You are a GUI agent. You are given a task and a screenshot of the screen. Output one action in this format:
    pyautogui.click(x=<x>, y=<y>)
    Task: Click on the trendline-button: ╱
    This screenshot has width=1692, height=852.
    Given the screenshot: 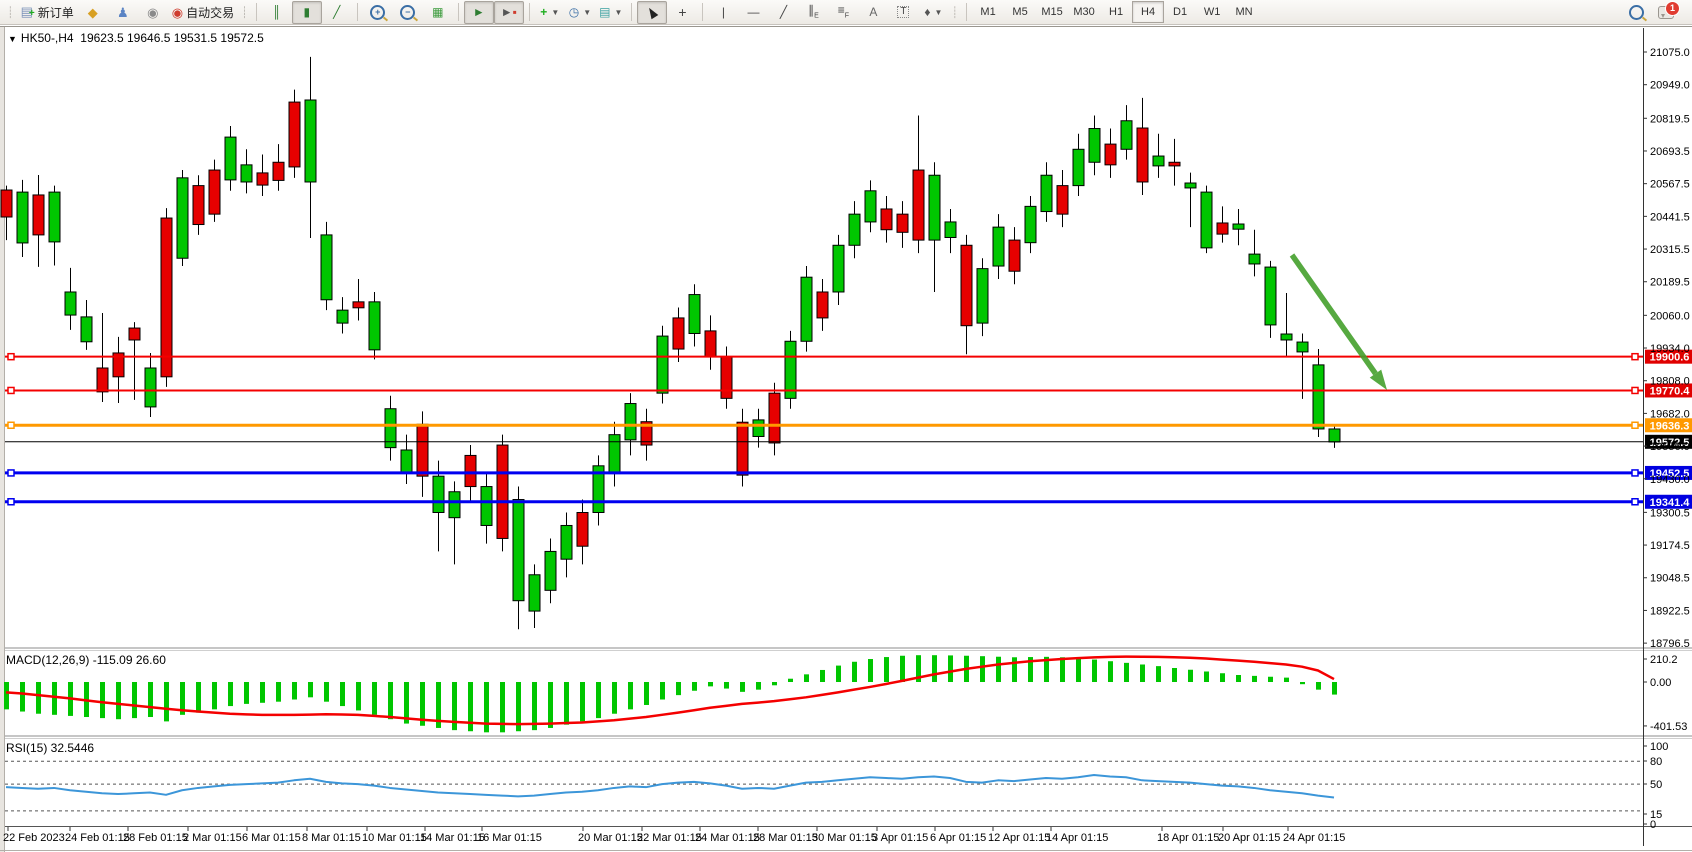 What is the action you would take?
    pyautogui.click(x=783, y=12)
    